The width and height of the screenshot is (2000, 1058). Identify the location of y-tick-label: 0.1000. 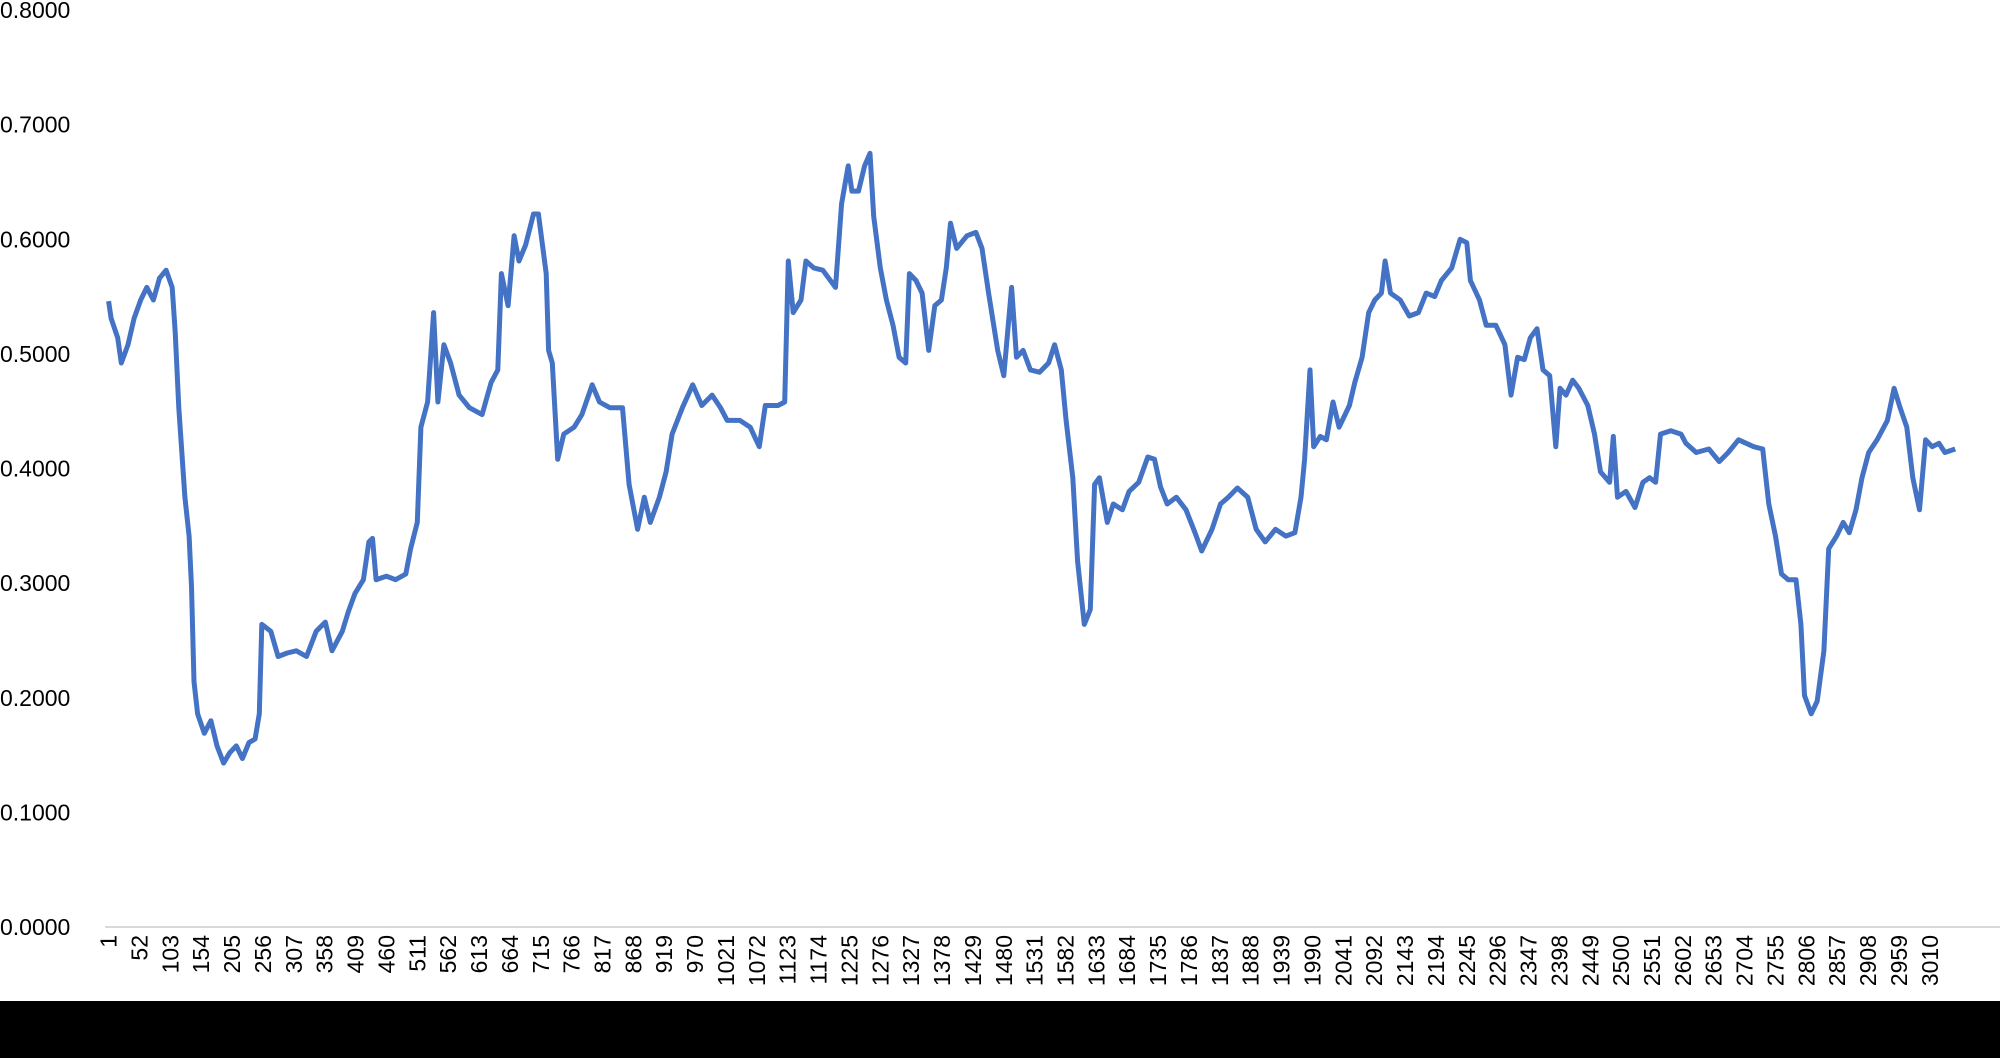
(35, 812).